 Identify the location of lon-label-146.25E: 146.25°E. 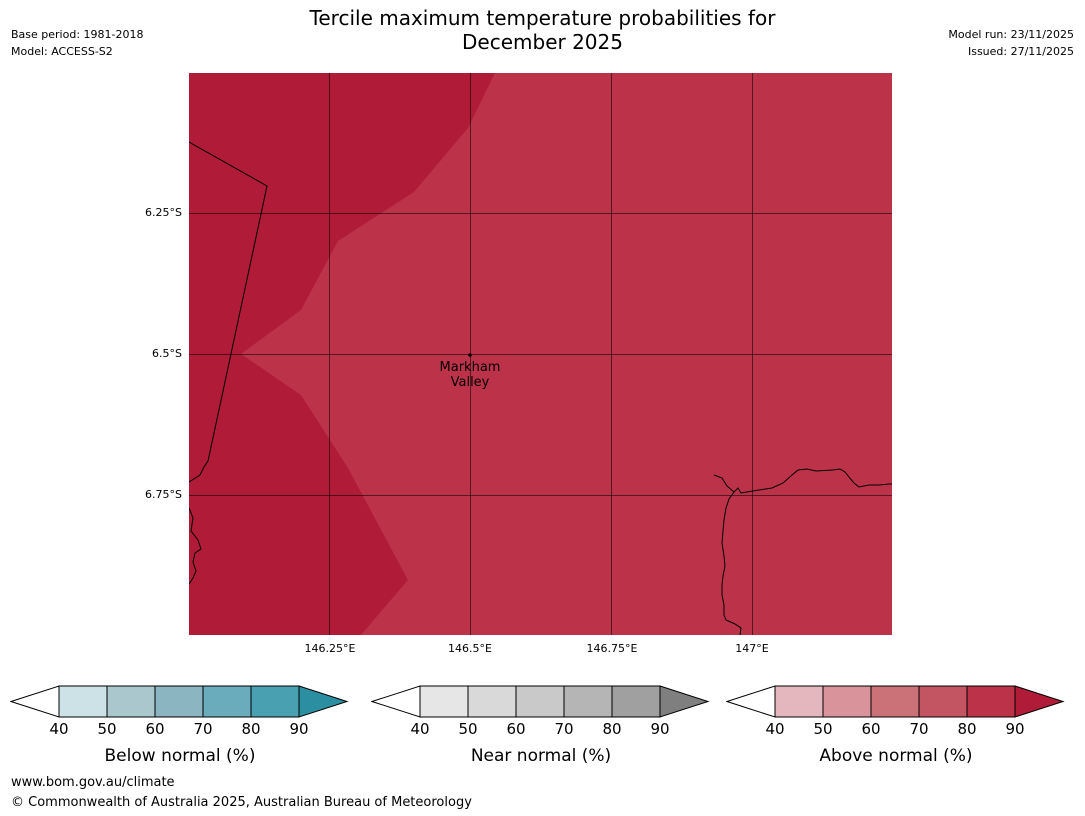
(330, 648).